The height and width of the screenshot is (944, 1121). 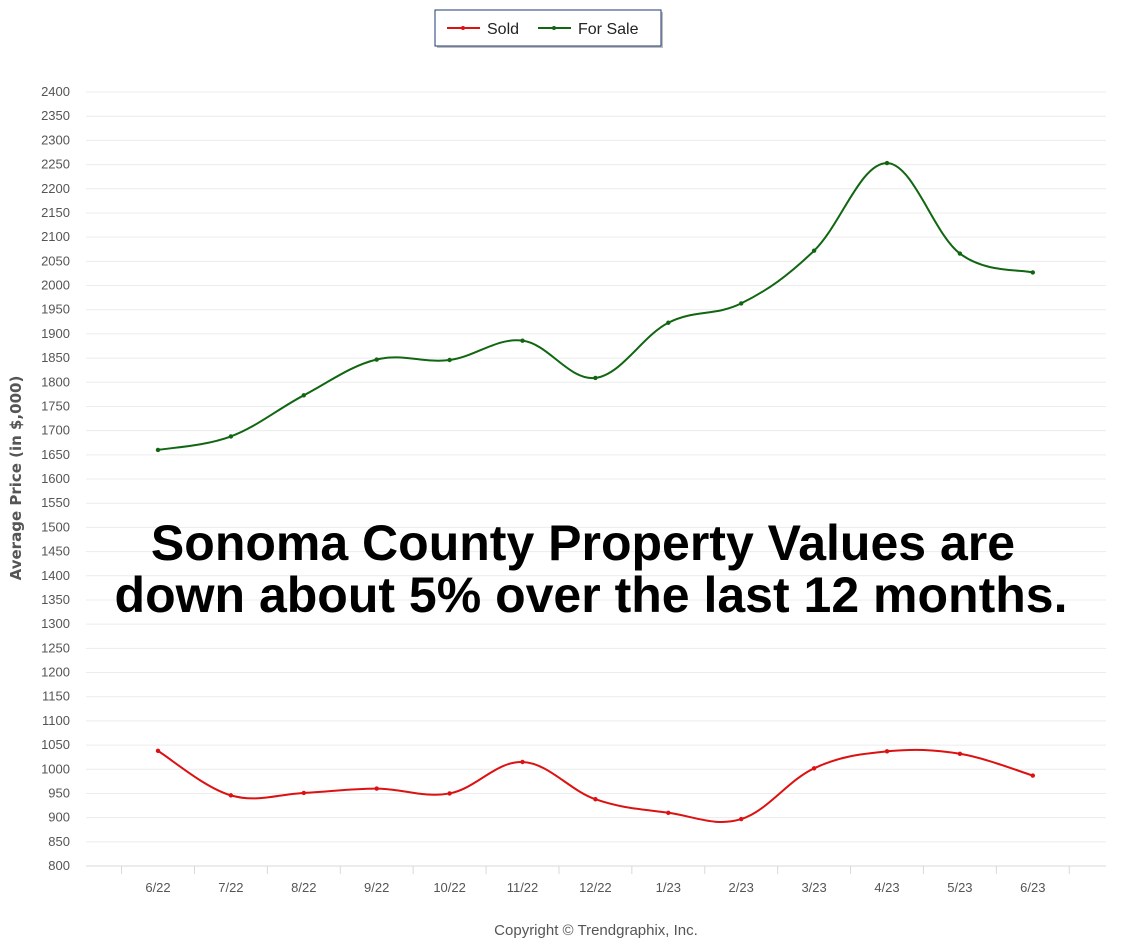 What do you see at coordinates (55, 212) in the screenshot?
I see `y-tick-label: 2150` at bounding box center [55, 212].